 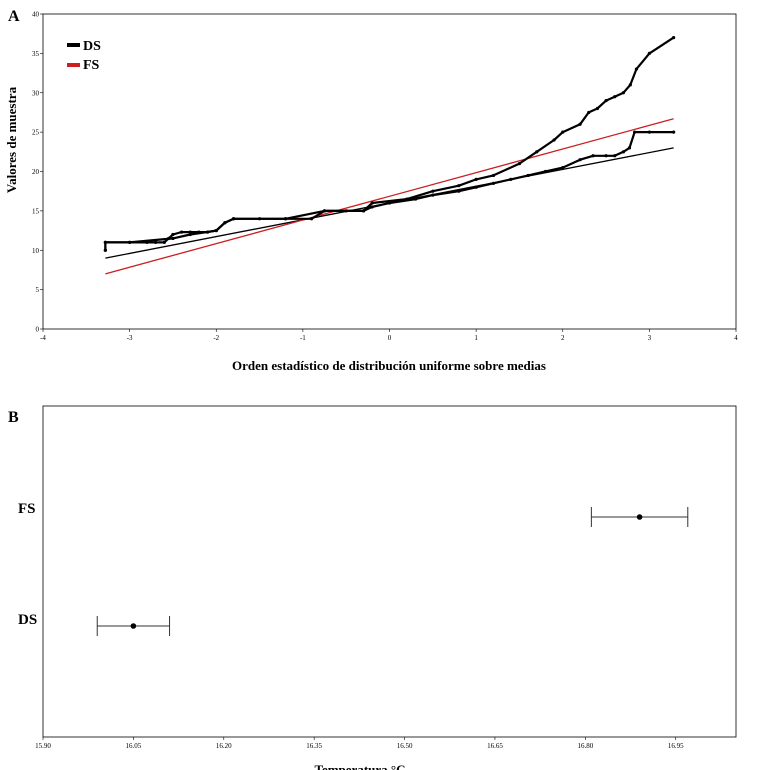 I want to click on interval-marks, so click(x=392, y=571).